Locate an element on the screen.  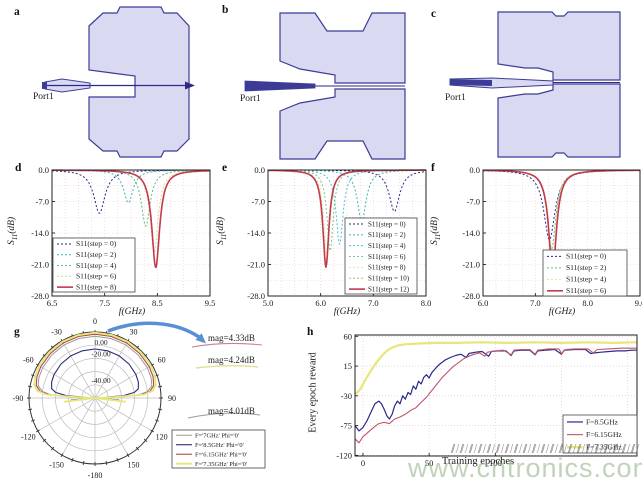
mag-annotation-low: mag=4.01dB is located at coordinates (231, 411).